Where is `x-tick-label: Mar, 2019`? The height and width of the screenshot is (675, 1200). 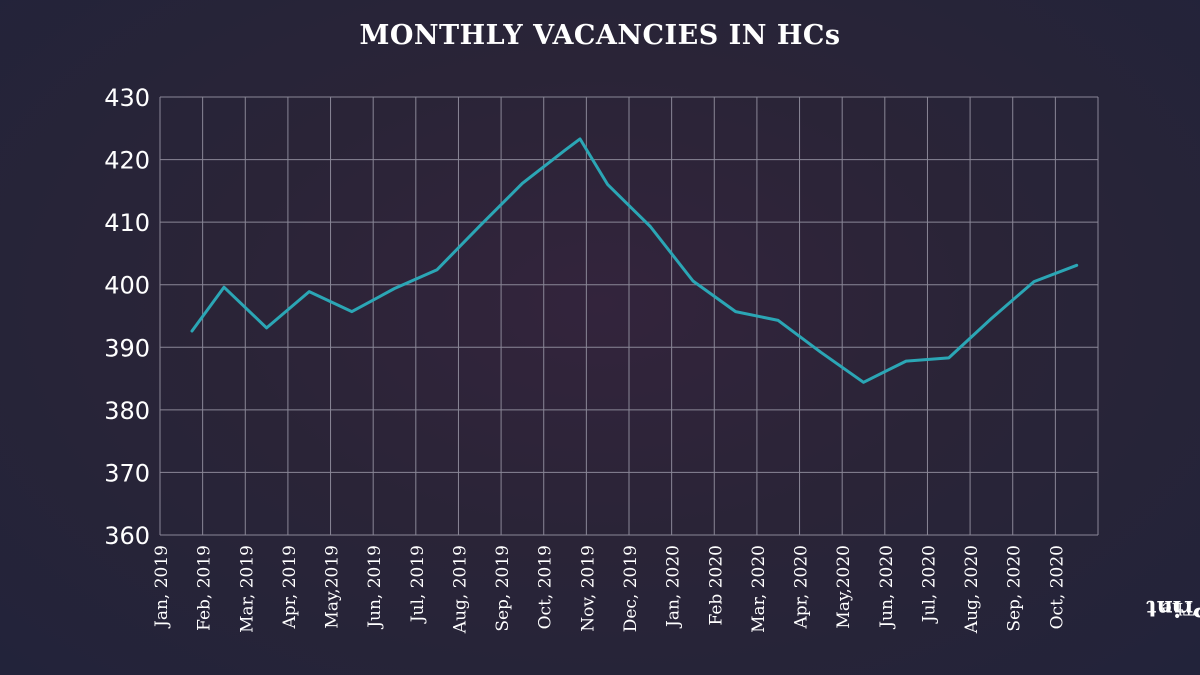 x-tick-label: Mar, 2019 is located at coordinates (247, 589).